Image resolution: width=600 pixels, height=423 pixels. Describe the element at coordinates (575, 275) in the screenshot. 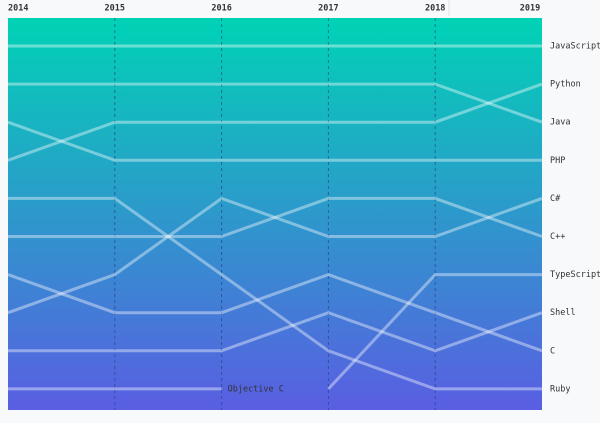

I see `series-label: TypeScript` at that location.